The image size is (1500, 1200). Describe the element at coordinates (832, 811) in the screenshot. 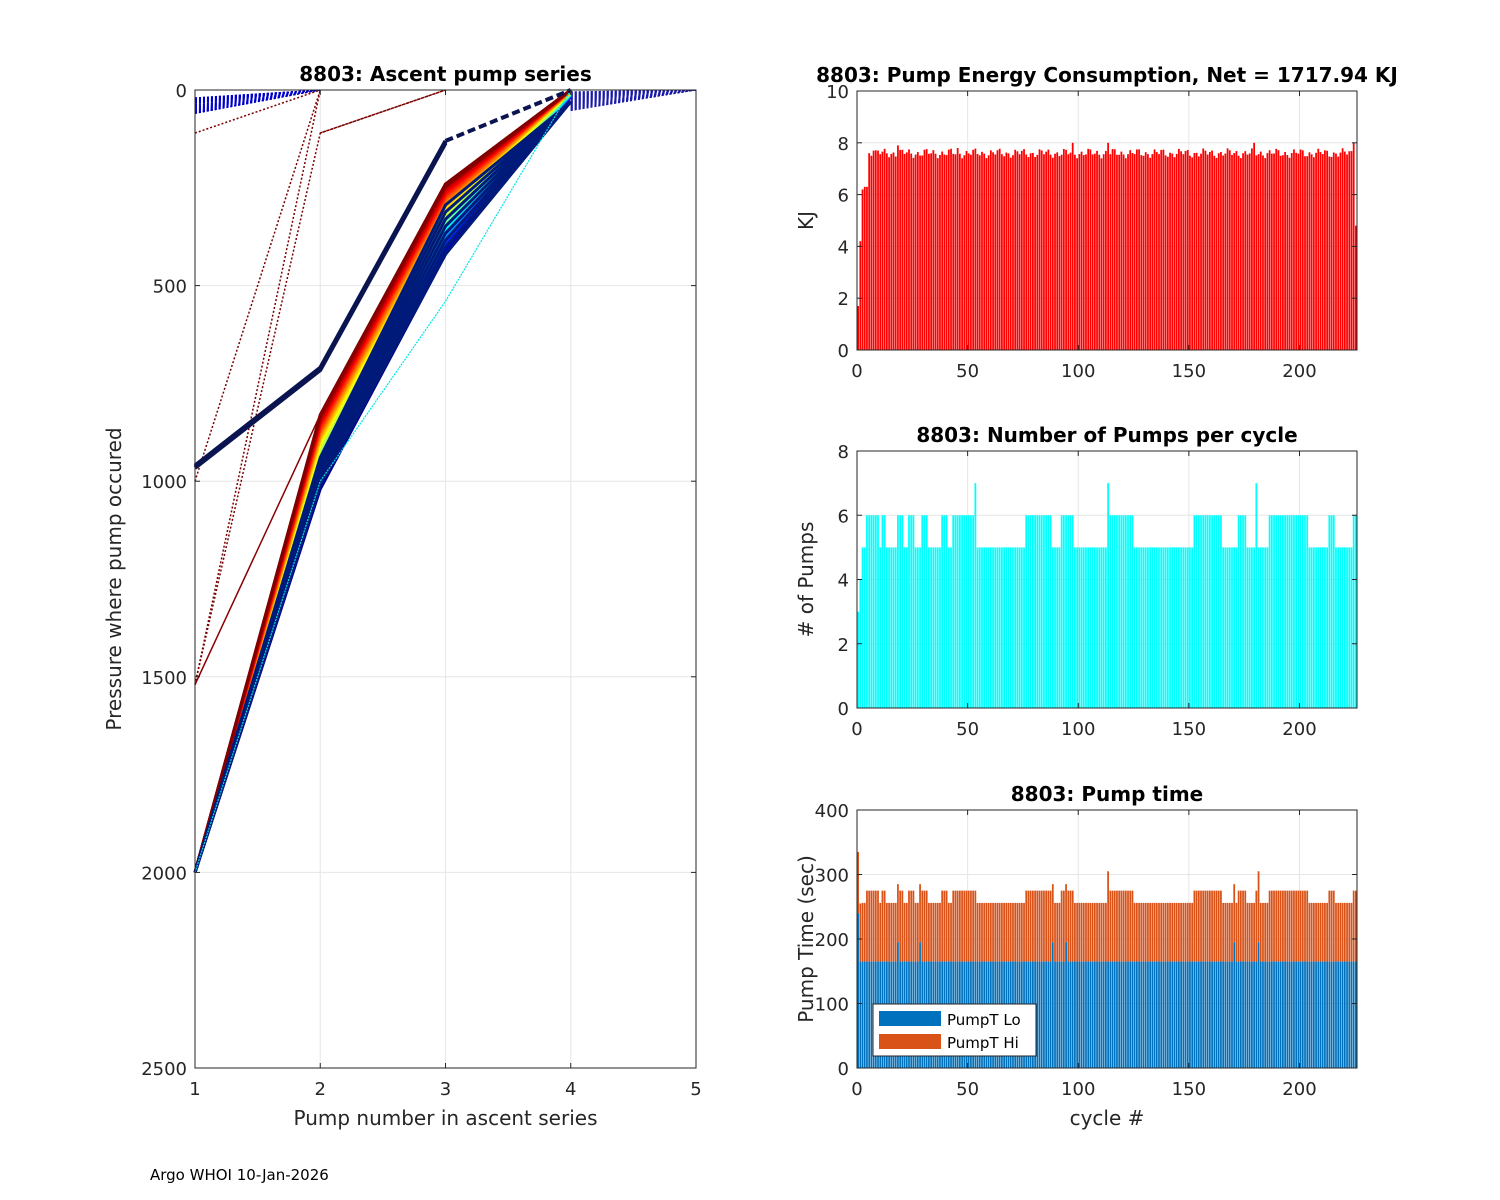

I see `pumptime-ytick-label: 400` at that location.